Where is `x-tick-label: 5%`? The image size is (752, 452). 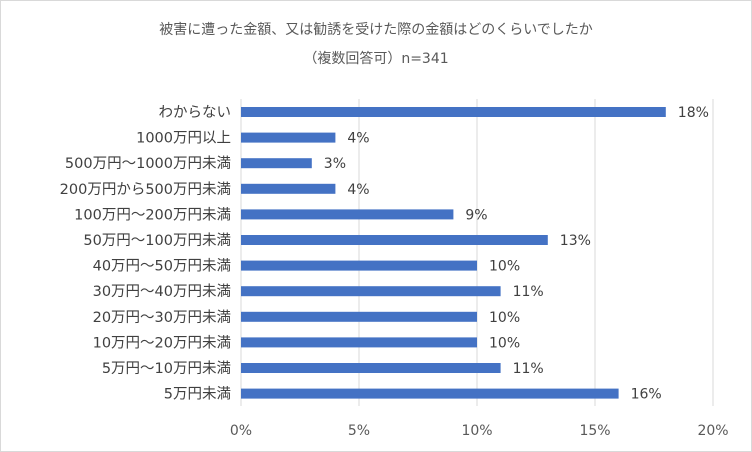 x-tick-label: 5% is located at coordinates (359, 431).